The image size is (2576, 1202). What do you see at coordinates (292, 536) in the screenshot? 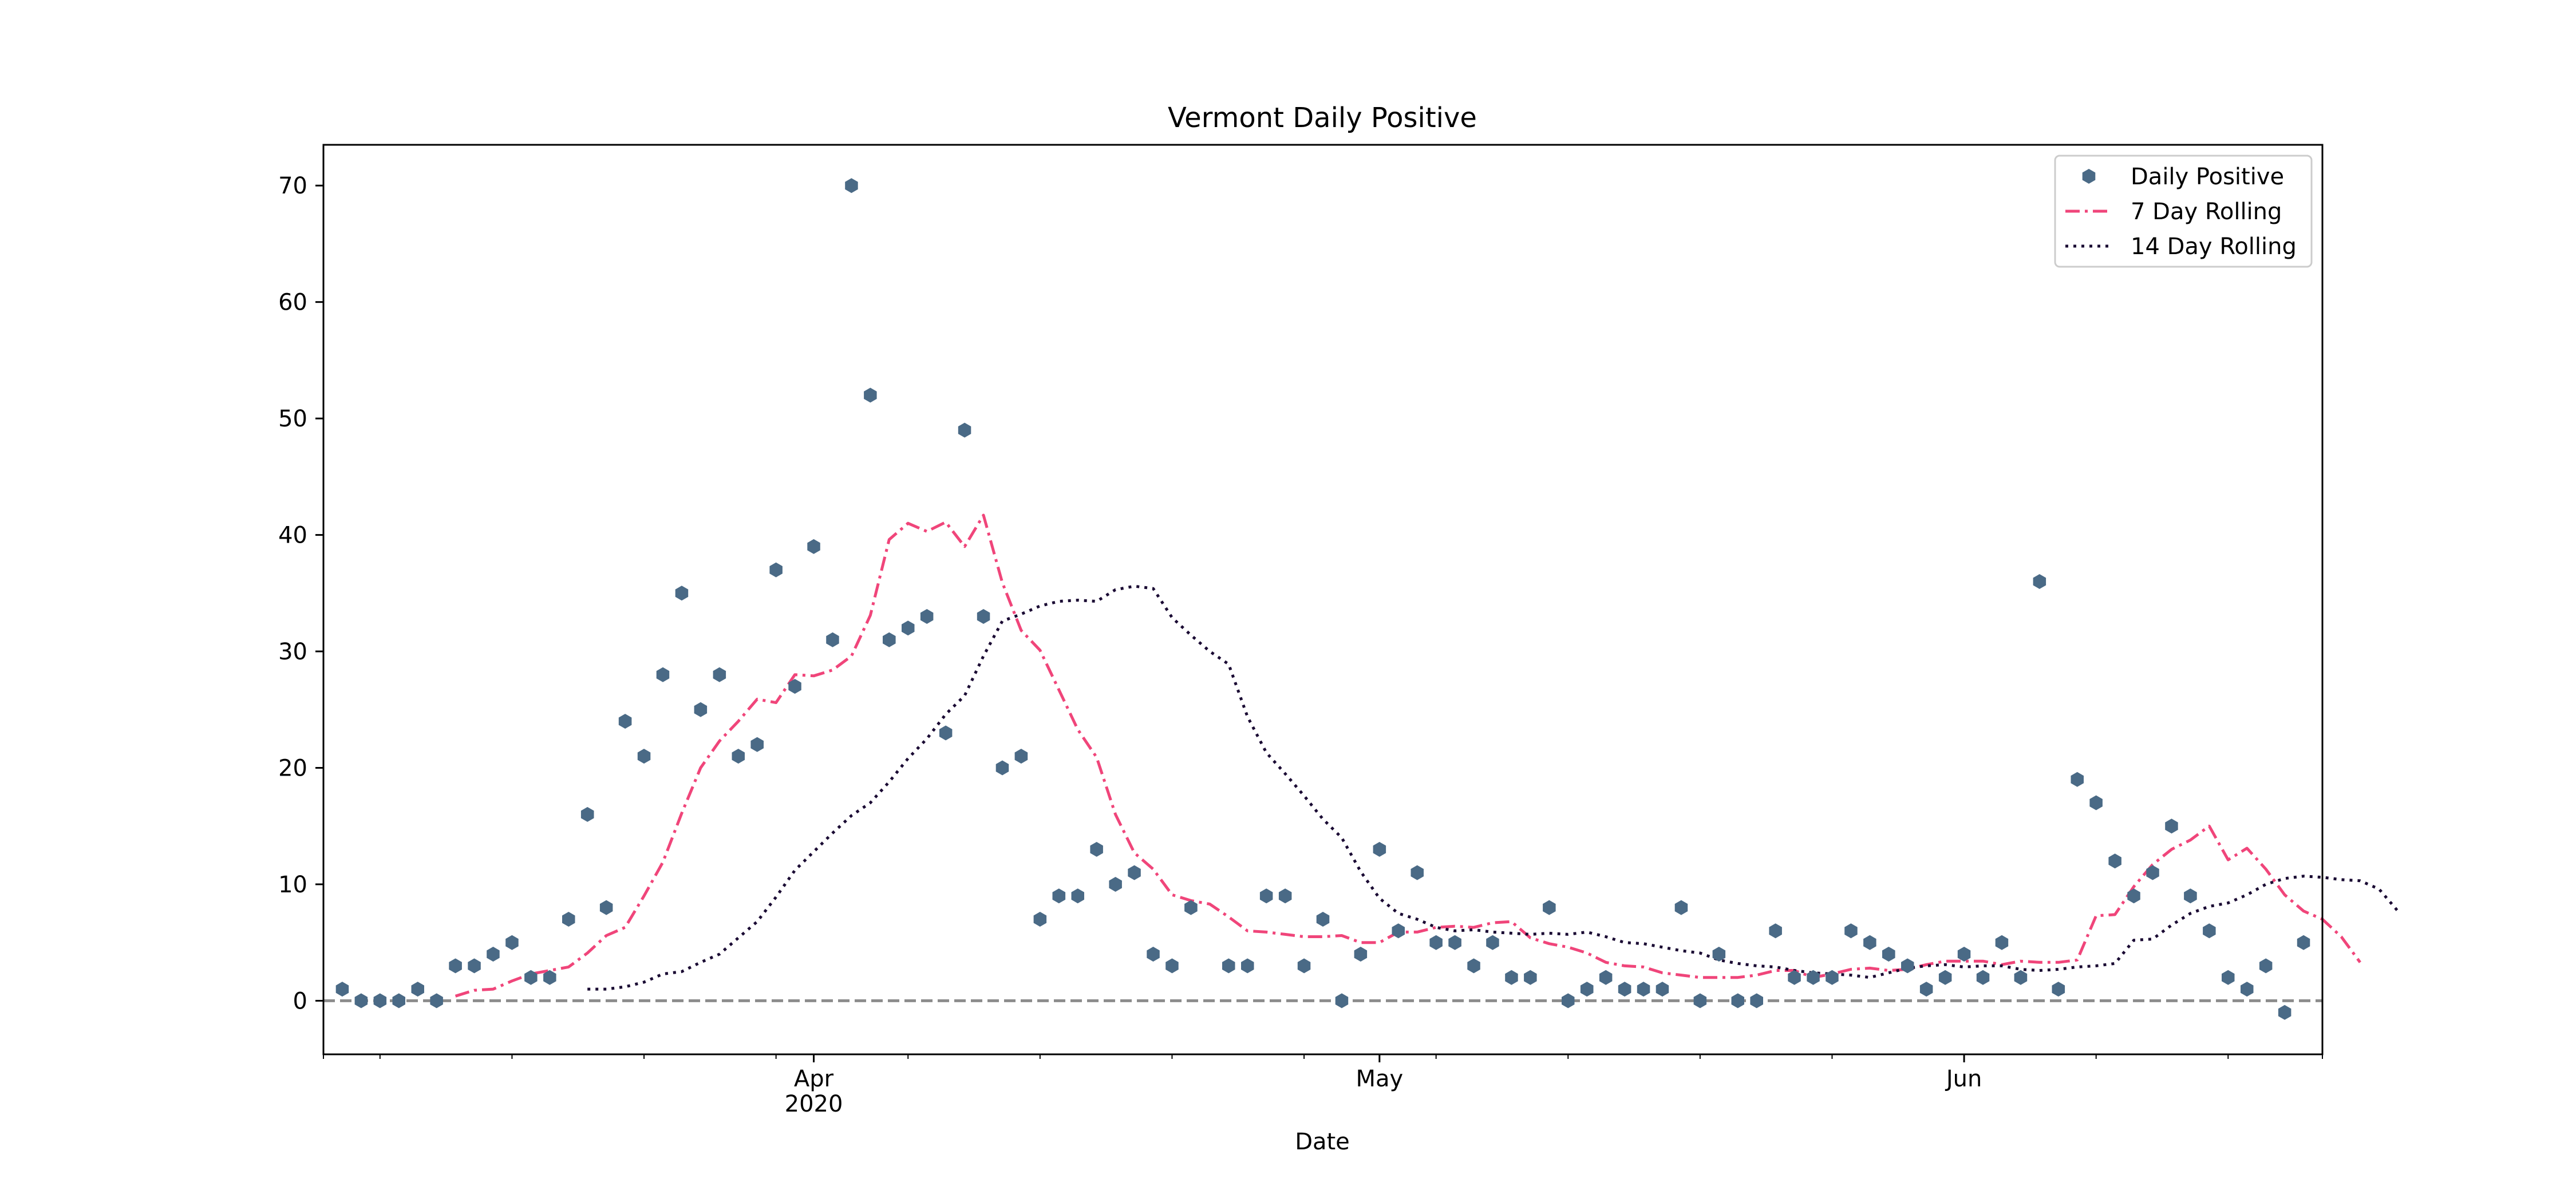
I see `y-tick-label: 40` at bounding box center [292, 536].